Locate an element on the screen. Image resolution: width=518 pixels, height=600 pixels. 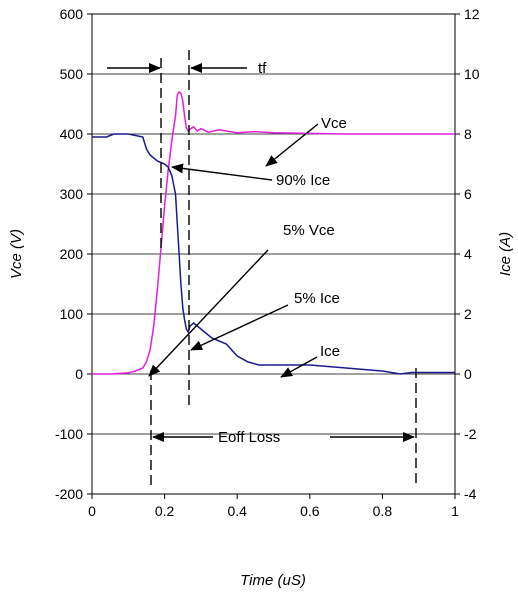
x-tick-label-3: 0.6 is located at coordinates (310, 511).